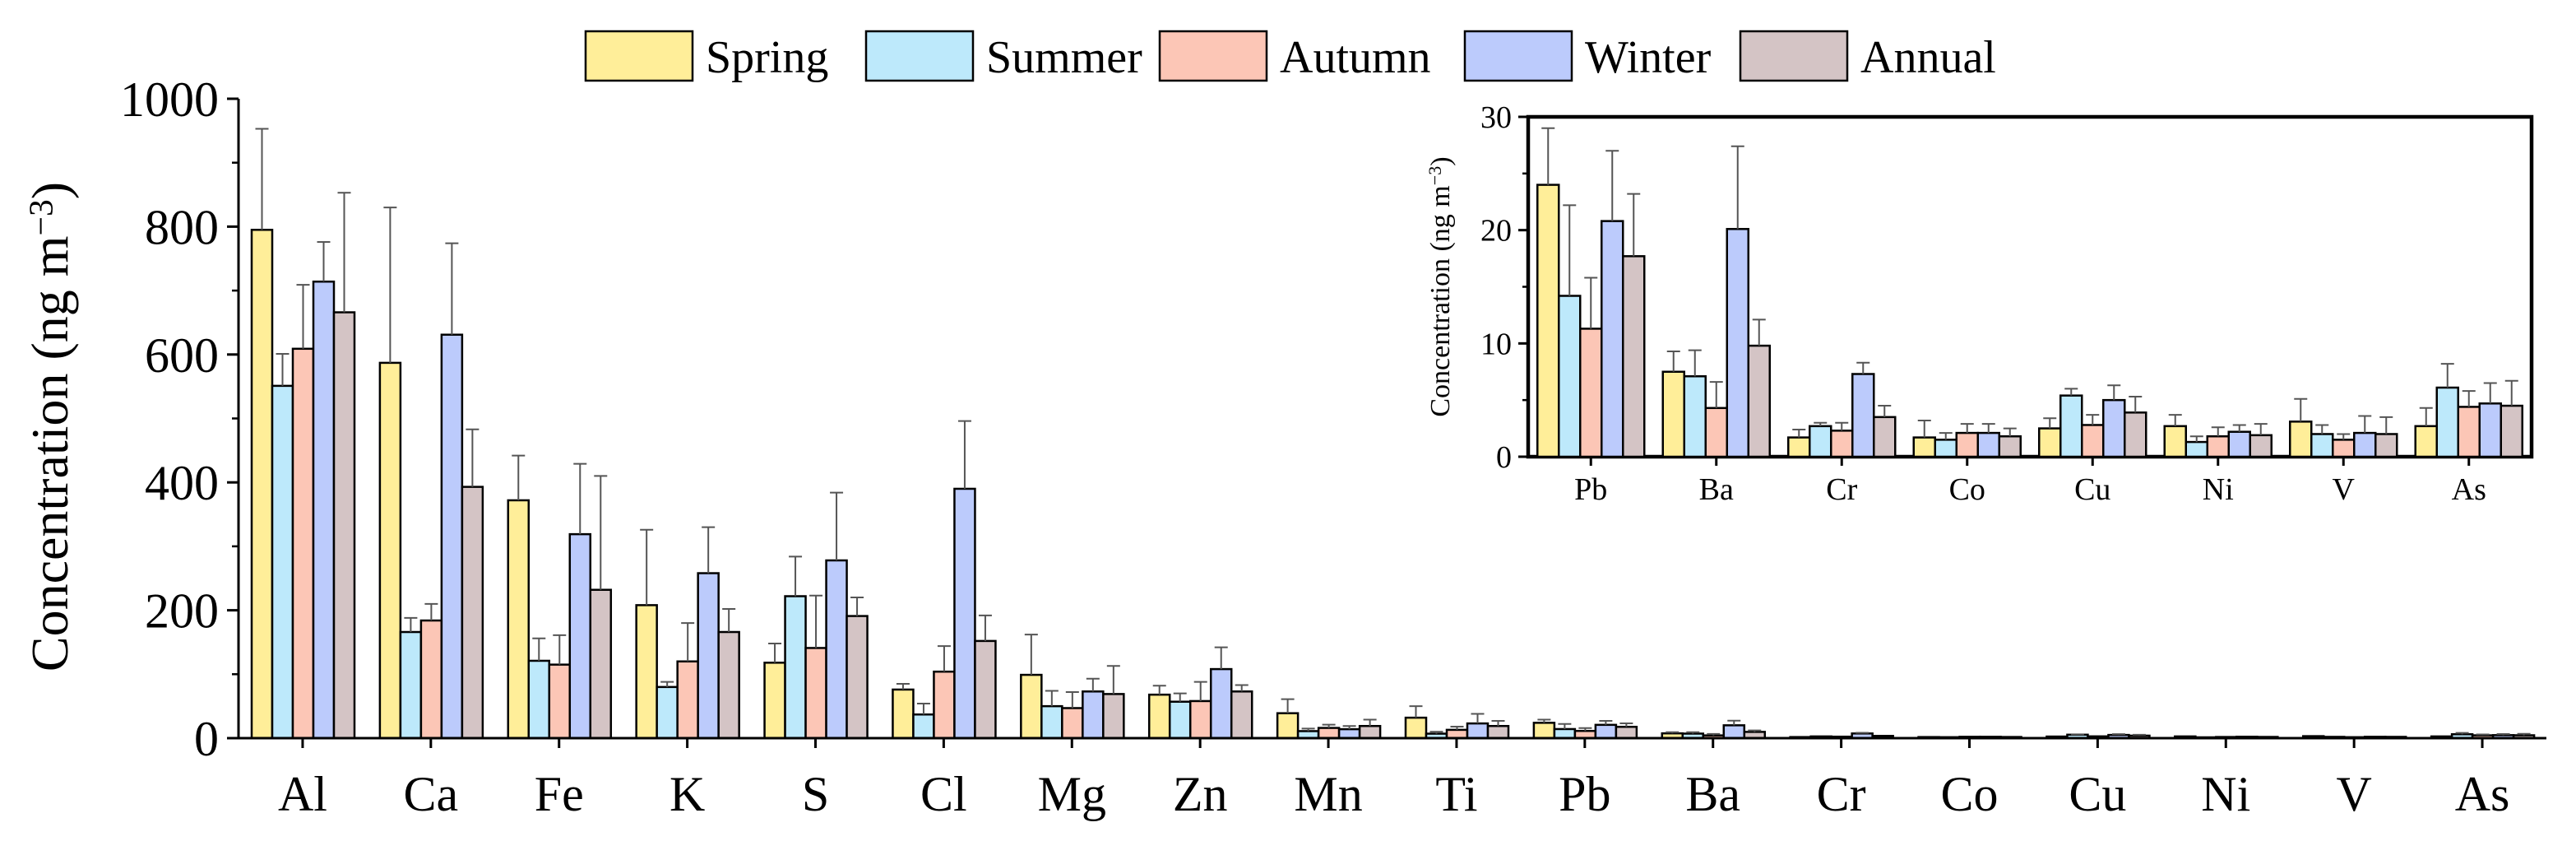 This screenshot has width=2576, height=855. Describe the element at coordinates (1201, 692) in the screenshot. I see `main-errorbar-autumn-zn` at that location.